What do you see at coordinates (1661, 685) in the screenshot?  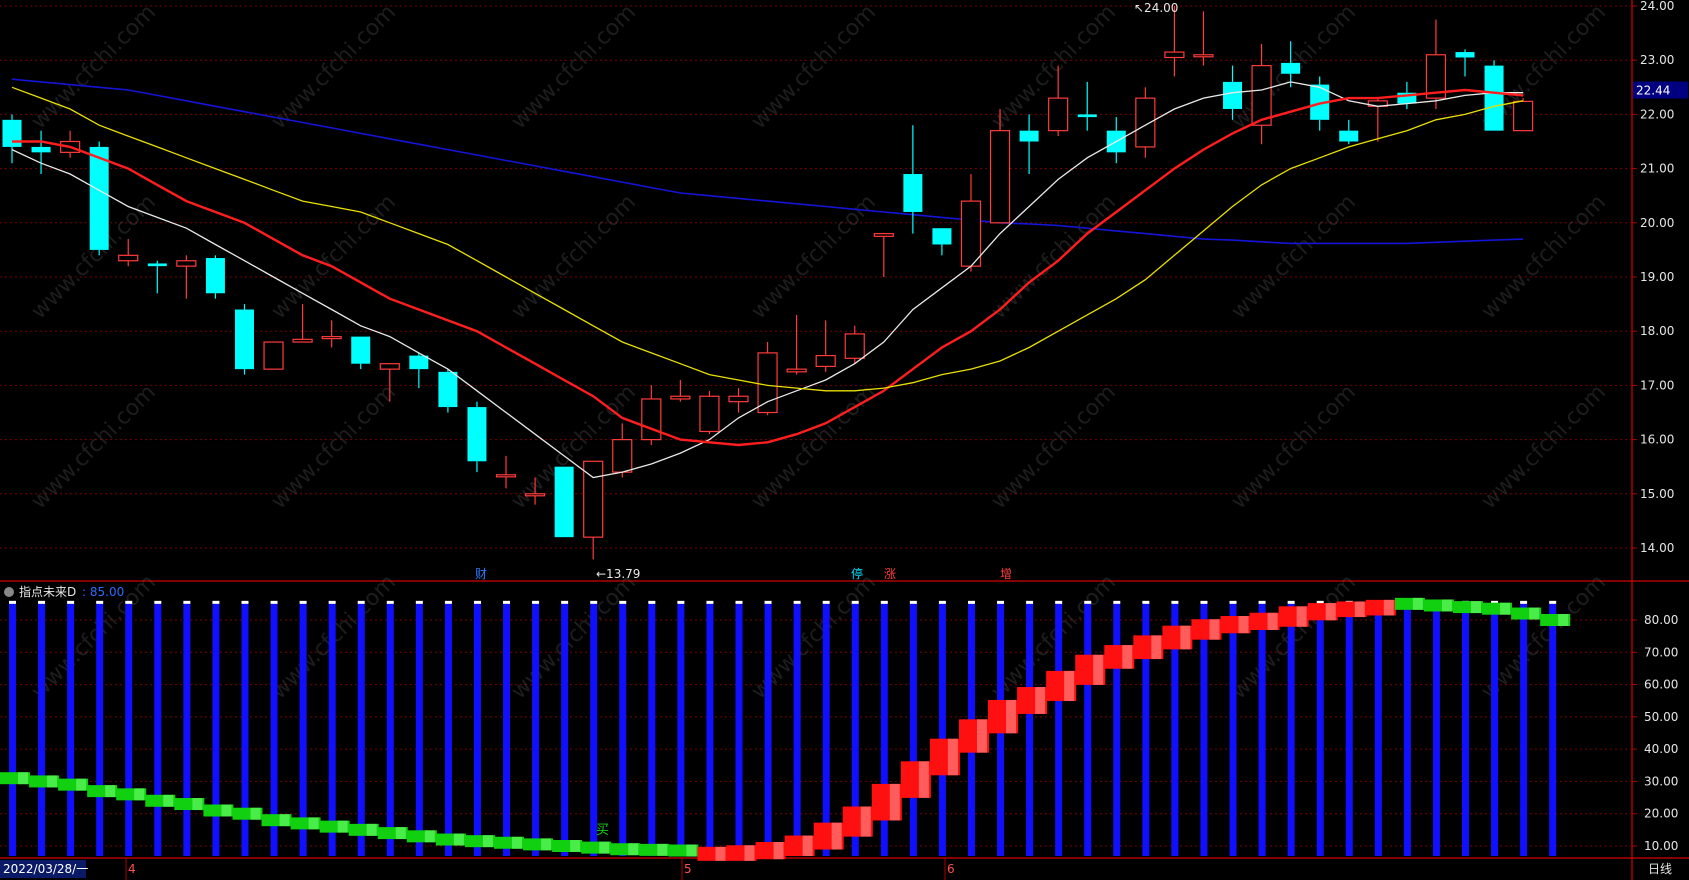 I see `indicator-tick-label: 60.00` at bounding box center [1661, 685].